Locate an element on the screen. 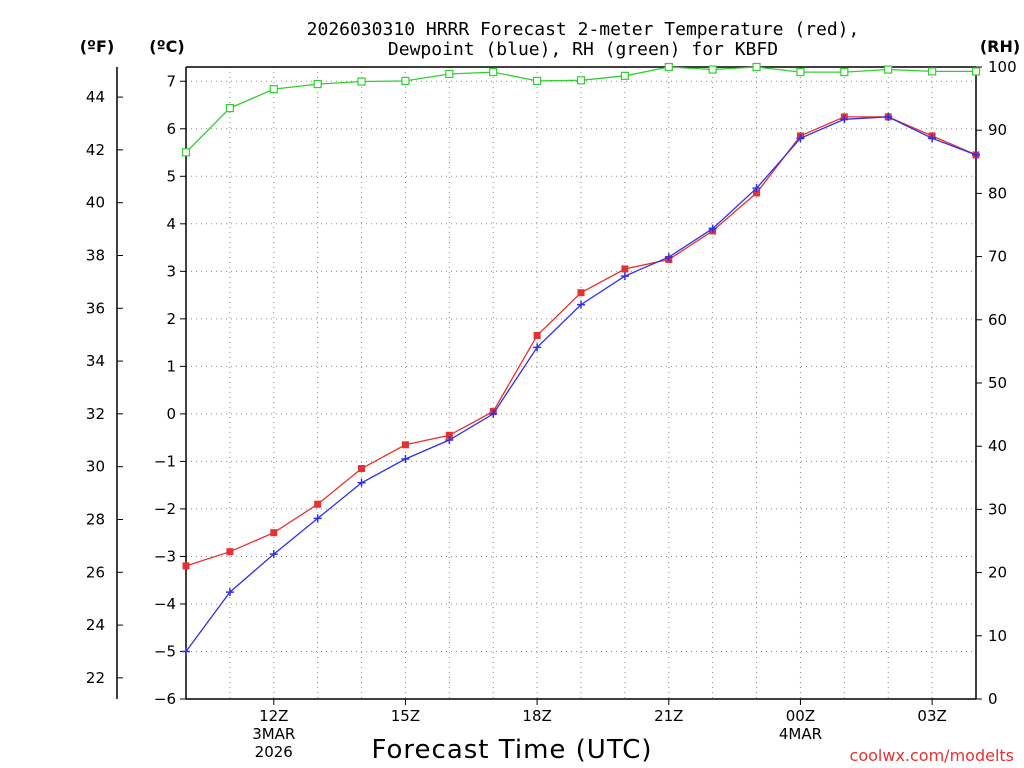  celsius-tick-label: 3 is located at coordinates (171, 271).